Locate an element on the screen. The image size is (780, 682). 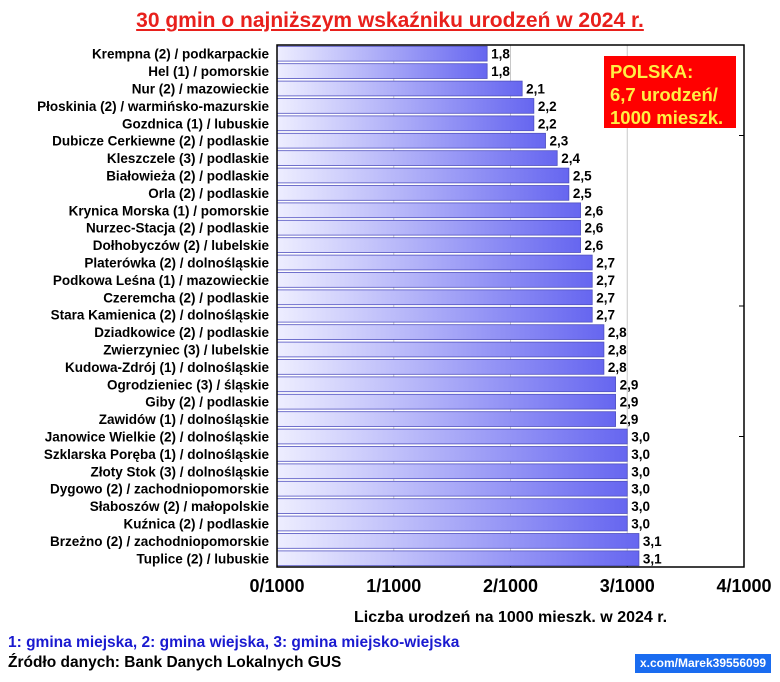
category-label: Krempna (2) / podkarpackie is located at coordinates (181, 54).